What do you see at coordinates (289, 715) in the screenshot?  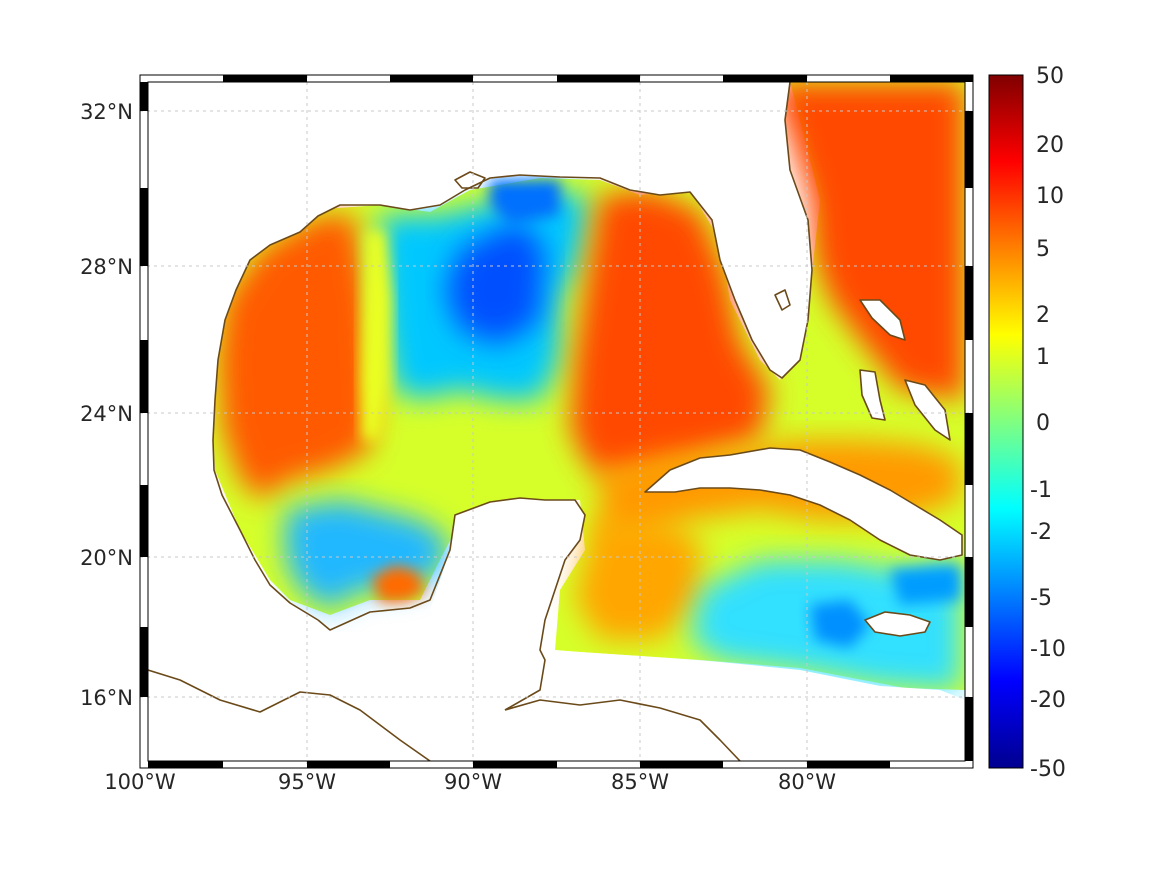 I see `coast-central-america` at bounding box center [289, 715].